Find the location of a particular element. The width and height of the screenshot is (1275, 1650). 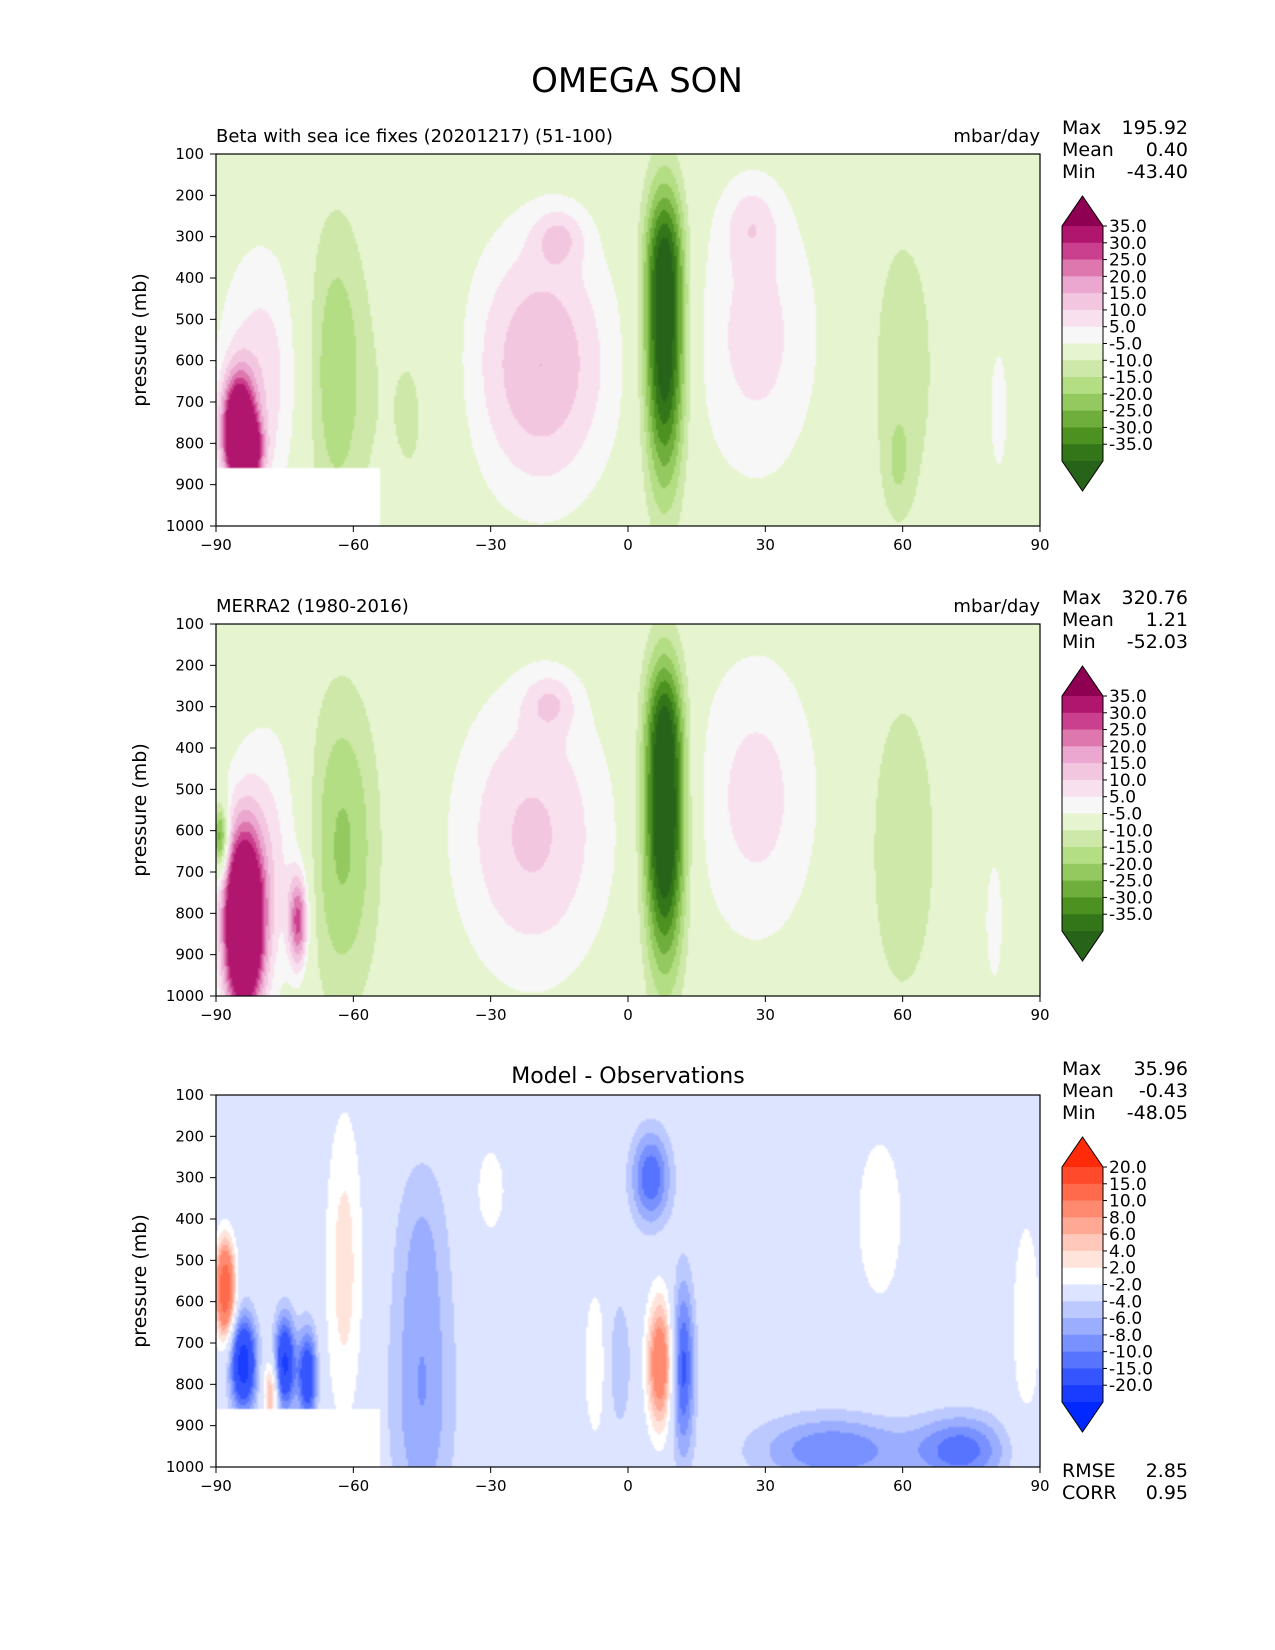

figure-title: OMEGA SON is located at coordinates (637, 81).